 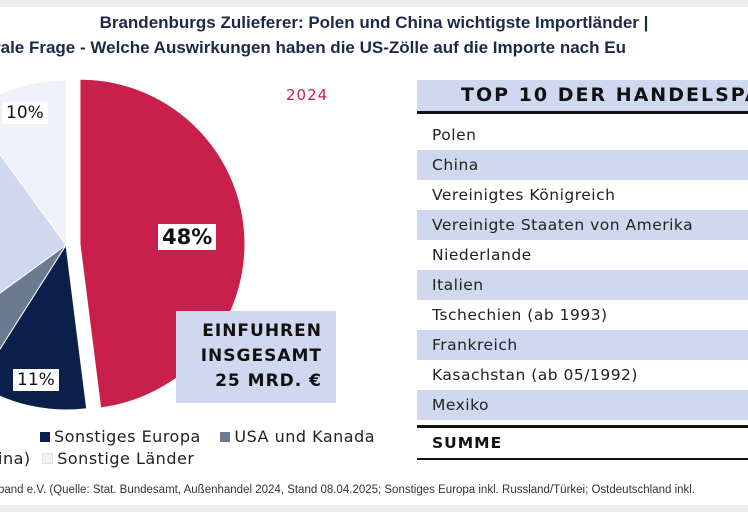 What do you see at coordinates (524, 195) in the screenshot?
I see `table-row: Vereinigtes Königreich` at bounding box center [524, 195].